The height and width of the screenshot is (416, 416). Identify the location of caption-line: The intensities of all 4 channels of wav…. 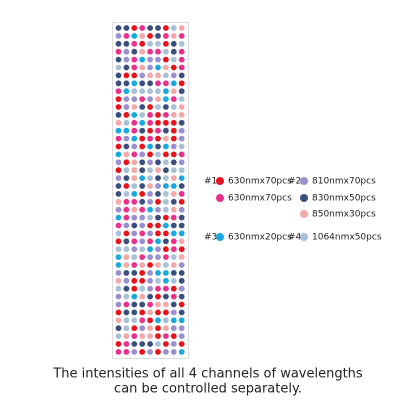
(207, 374).